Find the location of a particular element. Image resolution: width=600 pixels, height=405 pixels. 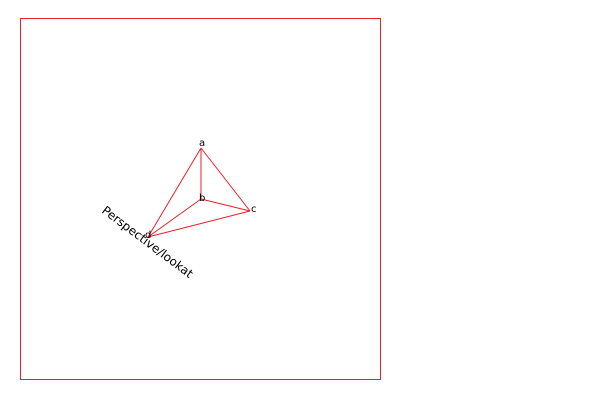

figure-caption: Perspective/lookat is located at coordinates (147, 242).